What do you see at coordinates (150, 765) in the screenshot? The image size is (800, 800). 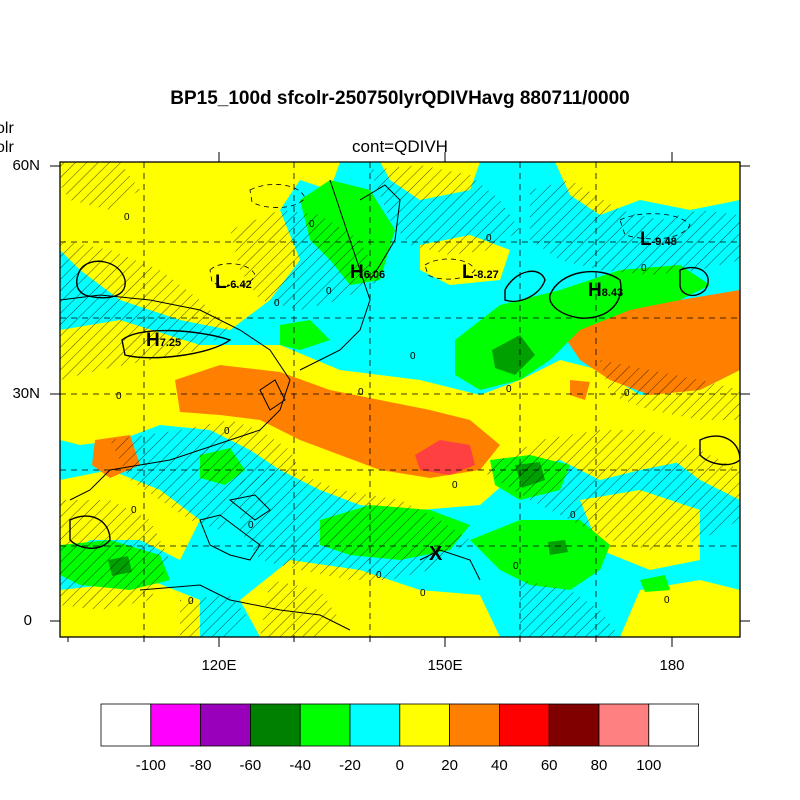 I see `colorbar-label: -100` at bounding box center [150, 765].